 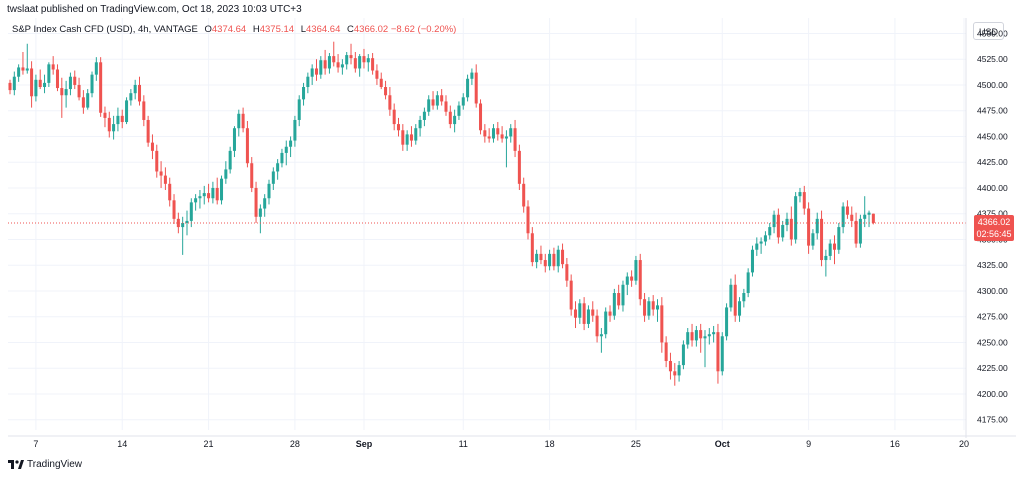 I want to click on symbol-label: S&P Index Cash CFD (USD), 4h, VANTAGE, so click(x=105, y=29).